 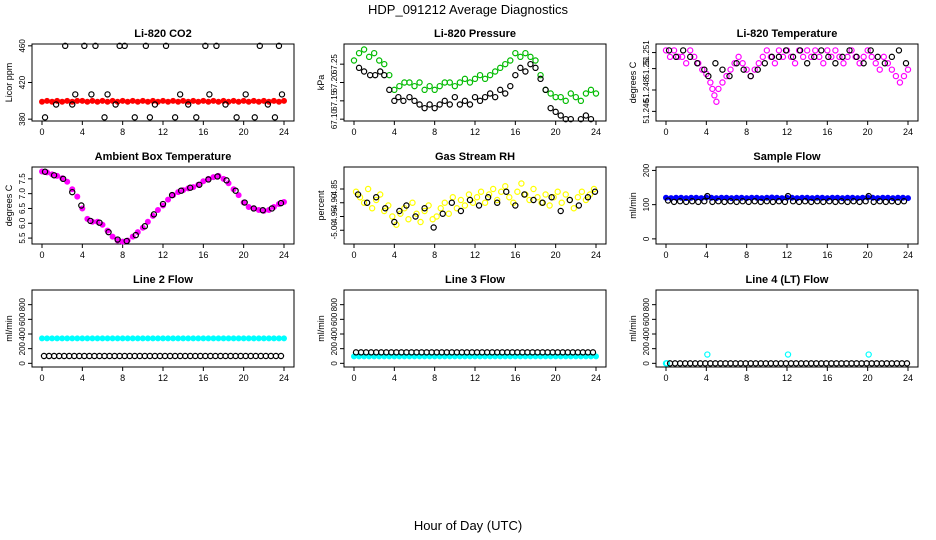 I want to click on y-tick-label: -5.00, so click(x=334, y=230).